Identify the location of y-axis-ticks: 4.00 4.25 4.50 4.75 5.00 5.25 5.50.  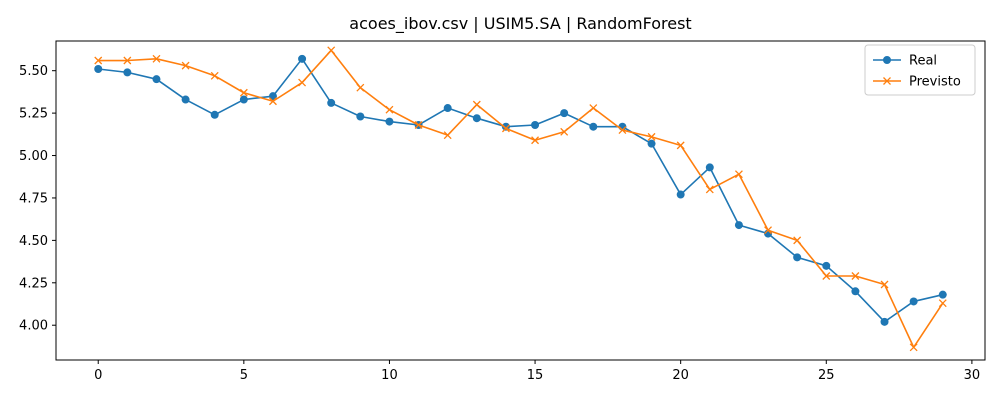
(37, 199).